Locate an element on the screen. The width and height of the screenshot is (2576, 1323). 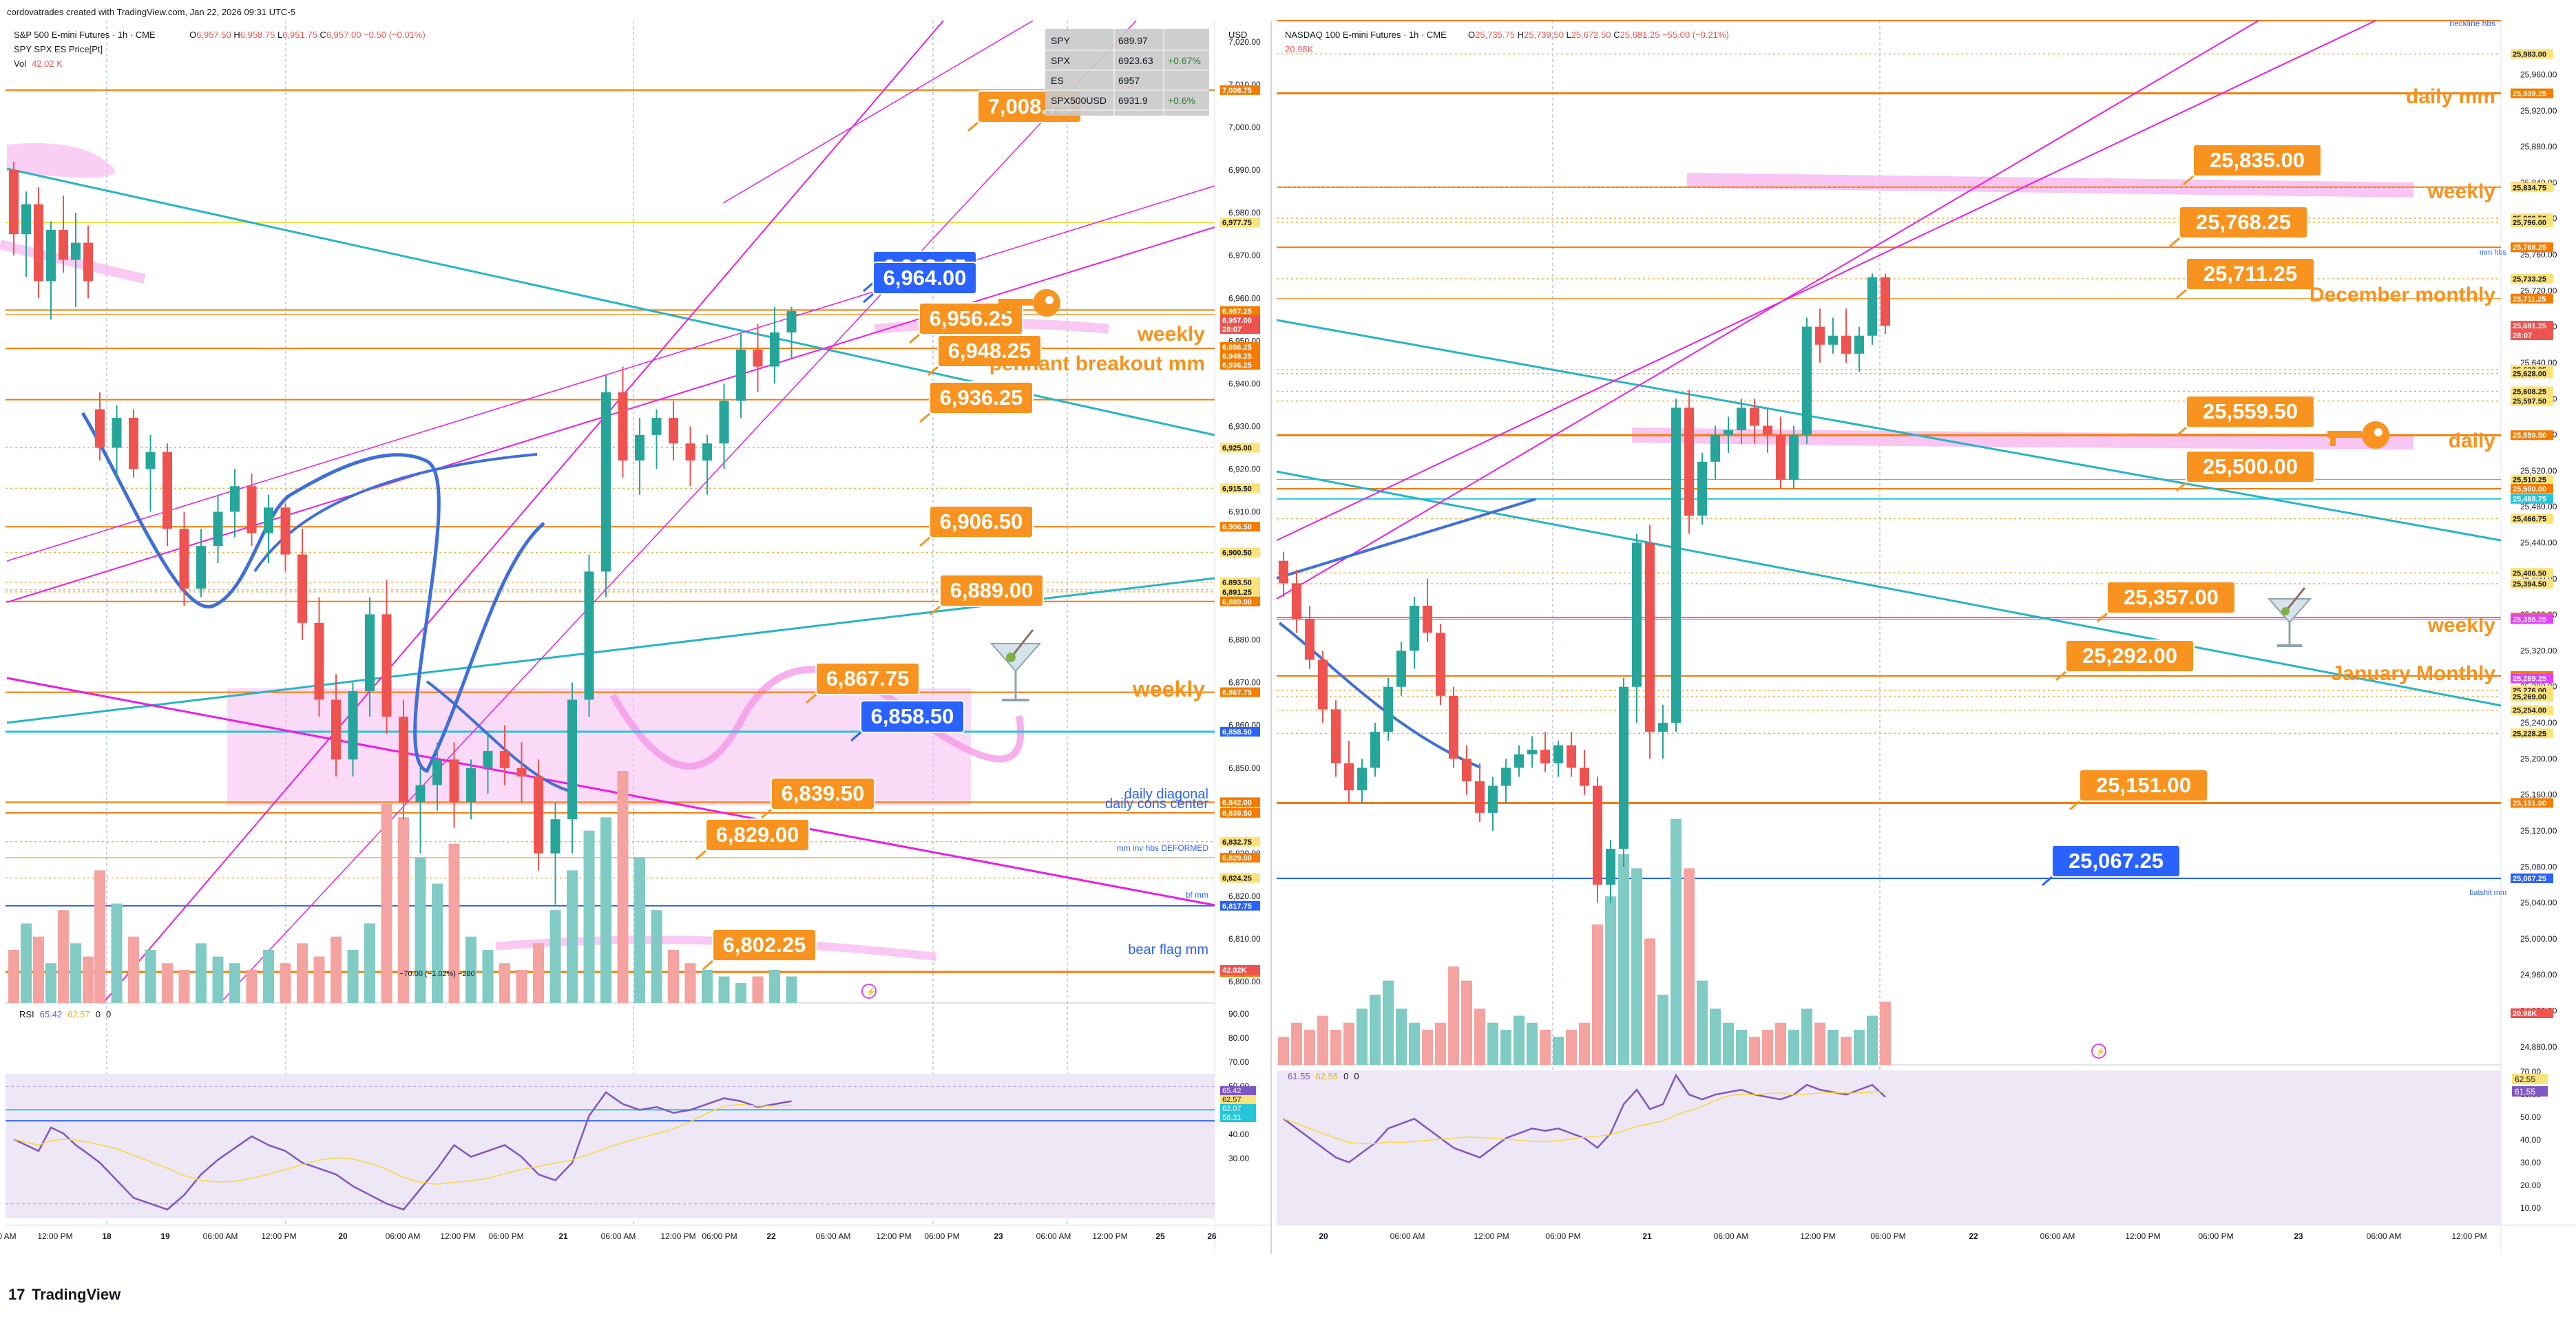
nq-callout-2555950: 25,559.50 is located at coordinates (2245, 416).